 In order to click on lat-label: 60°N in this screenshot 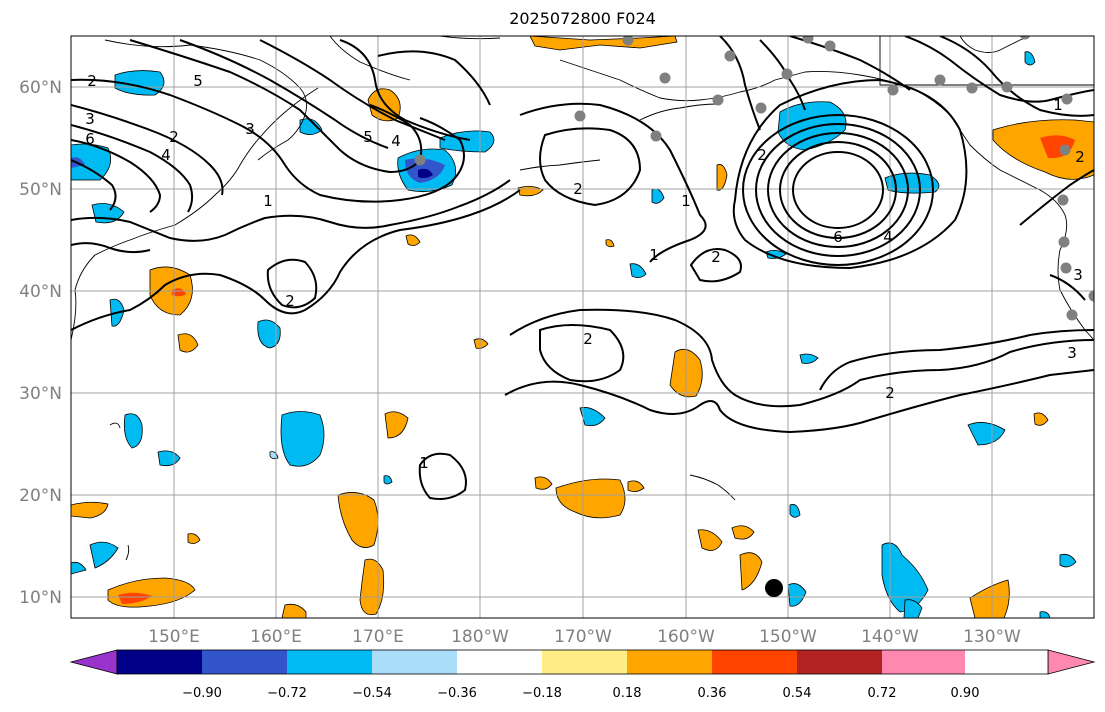, I will do `click(40, 88)`.